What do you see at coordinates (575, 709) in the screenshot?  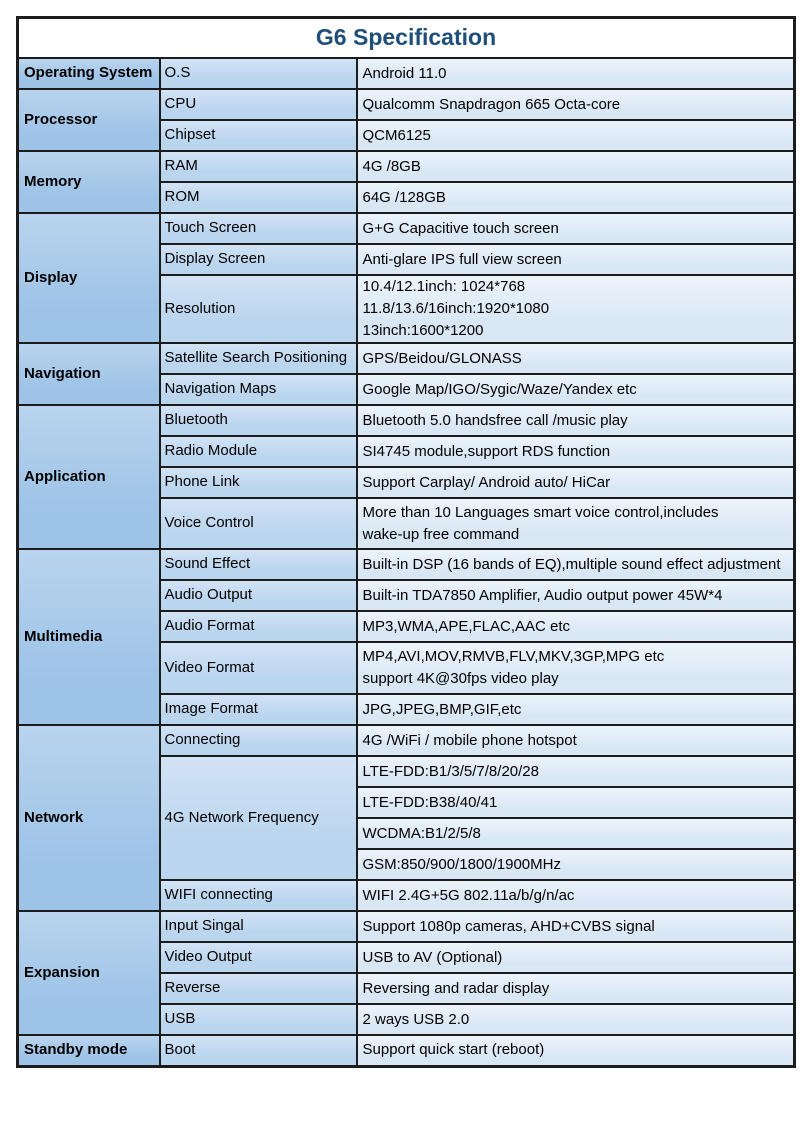 I see `spec-value: JPG,JPEG,BMP,GIF,etc` at bounding box center [575, 709].